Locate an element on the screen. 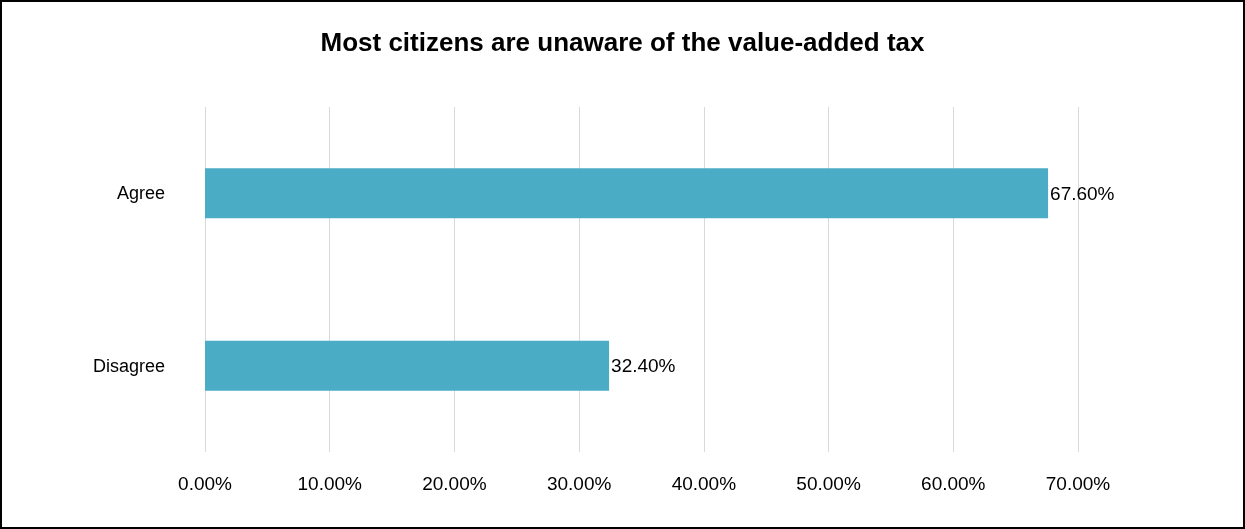  data-label: 67.60% is located at coordinates (1082, 193).